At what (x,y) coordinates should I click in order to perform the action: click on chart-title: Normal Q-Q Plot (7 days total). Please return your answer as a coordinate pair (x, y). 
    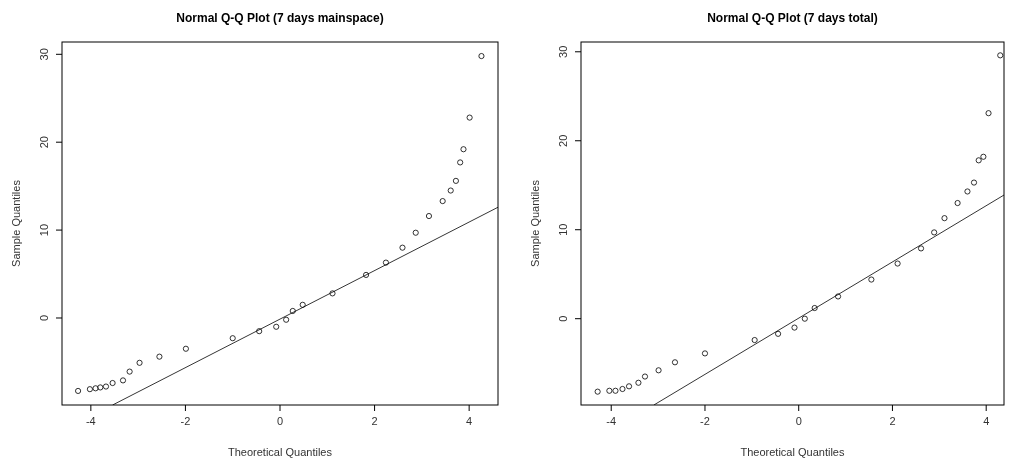
    Looking at the image, I should click on (792, 18).